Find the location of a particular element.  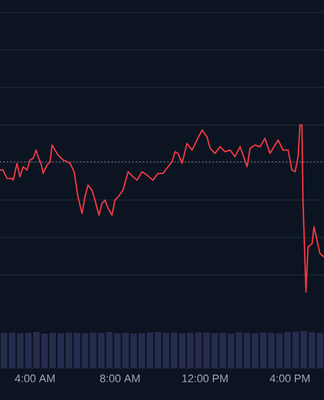

x-tick-label: 8:00 AM is located at coordinates (120, 378).